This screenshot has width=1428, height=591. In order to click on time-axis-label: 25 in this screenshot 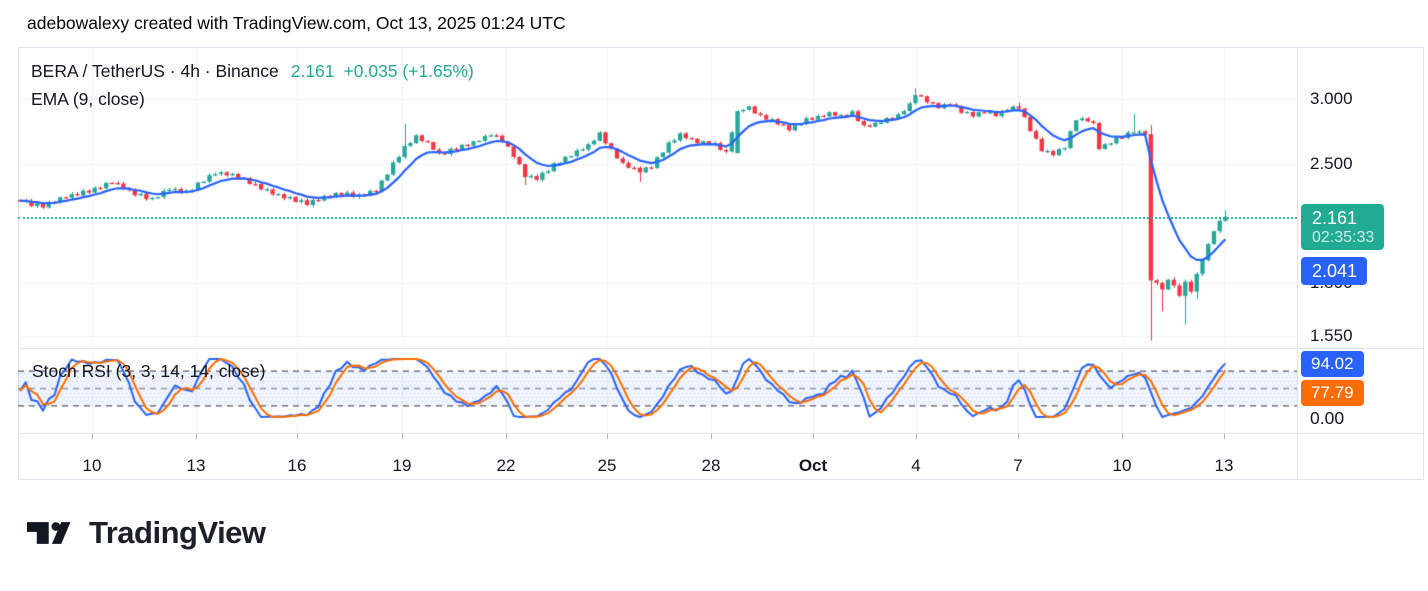, I will do `click(607, 465)`.